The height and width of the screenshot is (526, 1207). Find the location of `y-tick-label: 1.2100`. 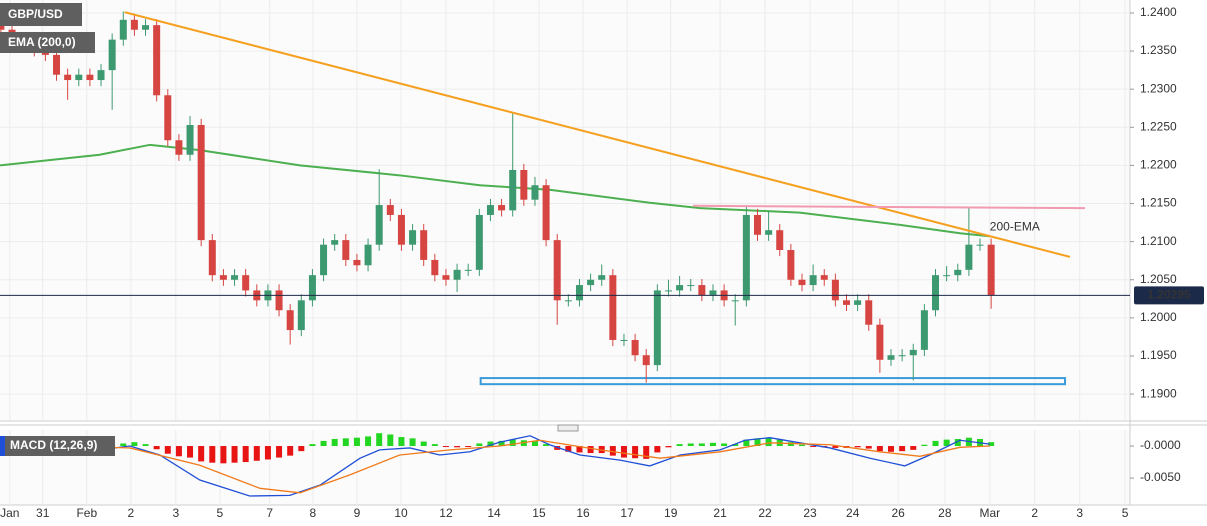

y-tick-label: 1.2100 is located at coordinates (1158, 241).